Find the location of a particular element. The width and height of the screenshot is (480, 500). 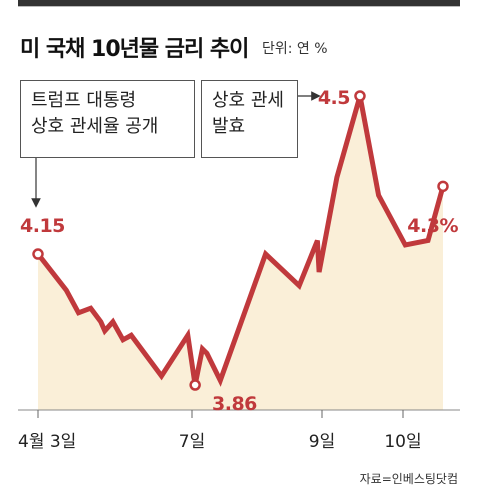

value-label-1: 3.86 is located at coordinates (234, 404).